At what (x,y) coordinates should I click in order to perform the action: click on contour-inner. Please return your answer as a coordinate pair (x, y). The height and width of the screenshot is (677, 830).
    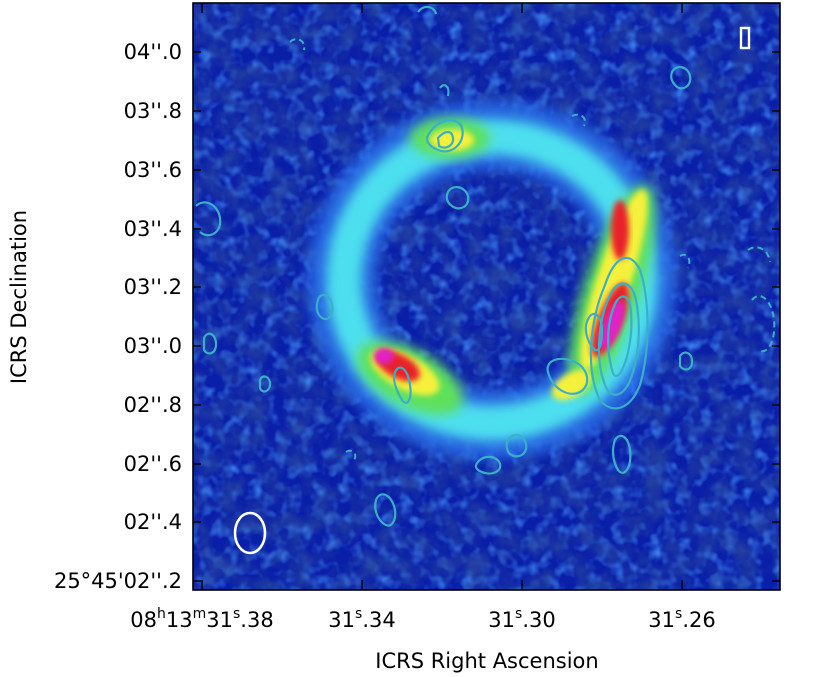
    Looking at the image, I should click on (457, 198).